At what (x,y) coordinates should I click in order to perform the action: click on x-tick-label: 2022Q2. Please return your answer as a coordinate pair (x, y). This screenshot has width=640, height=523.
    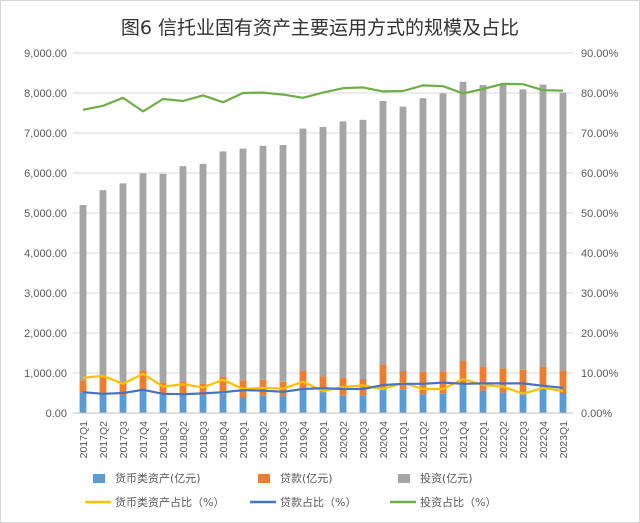
    Looking at the image, I should click on (504, 440).